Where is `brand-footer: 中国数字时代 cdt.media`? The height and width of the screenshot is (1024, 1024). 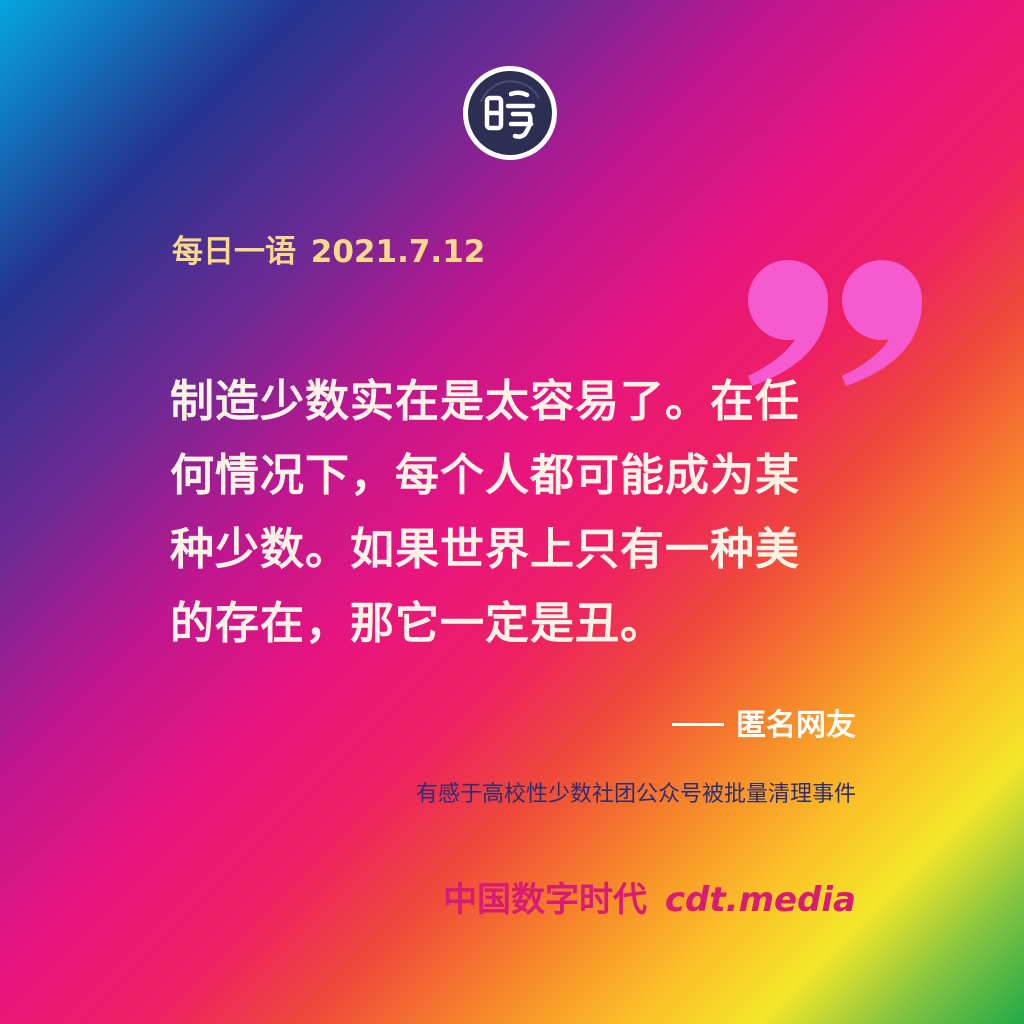 brand-footer: 中国数字时代 cdt.media is located at coordinates (649, 896).